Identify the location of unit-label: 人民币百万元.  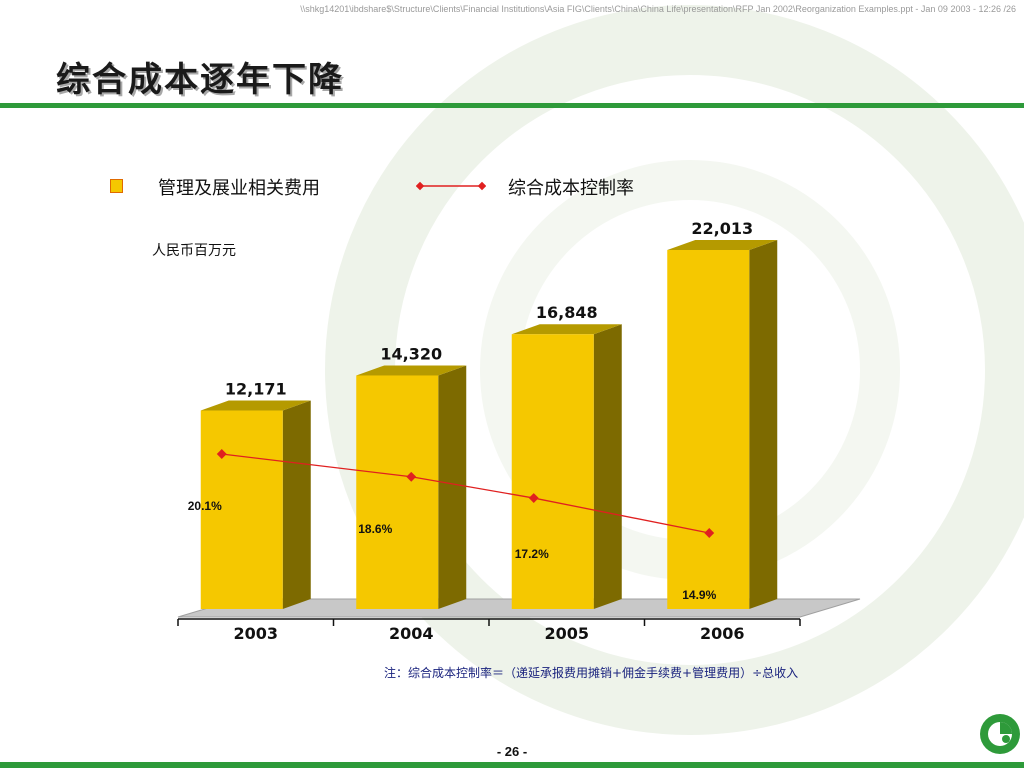
(194, 251).